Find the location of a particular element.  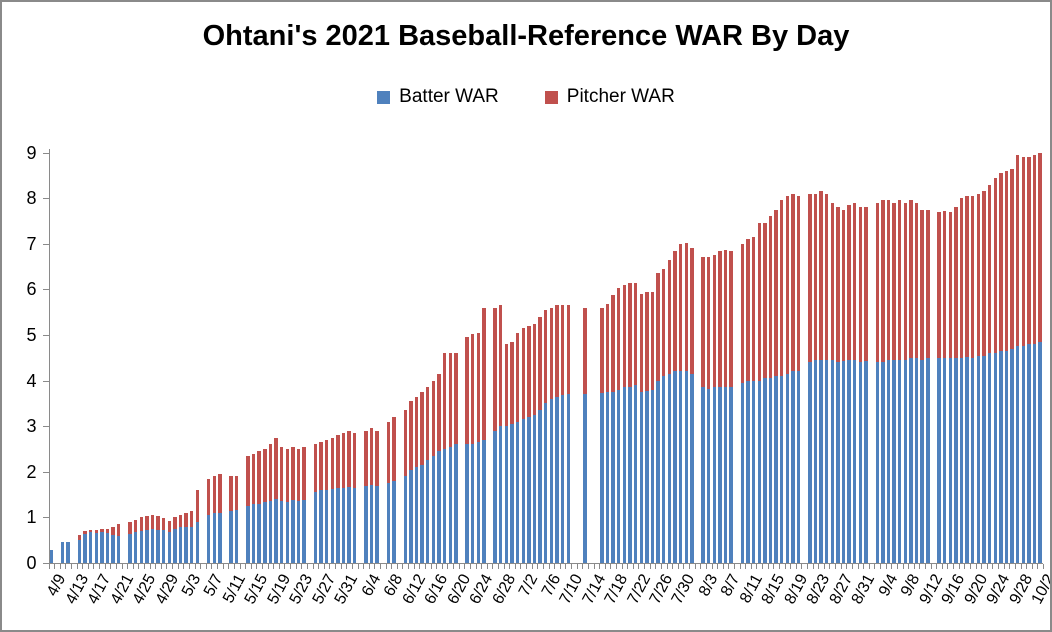

y-tick-label: 4 is located at coordinates (31, 380).